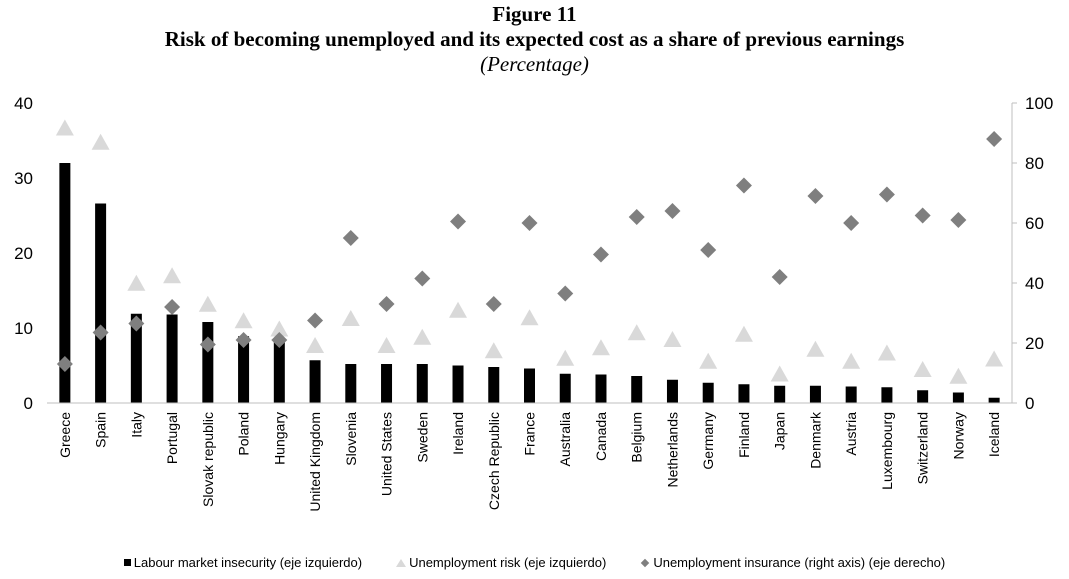  Describe the element at coordinates (645, 562) in the screenshot. I see `legend-diamond-swatch-icon` at that location.